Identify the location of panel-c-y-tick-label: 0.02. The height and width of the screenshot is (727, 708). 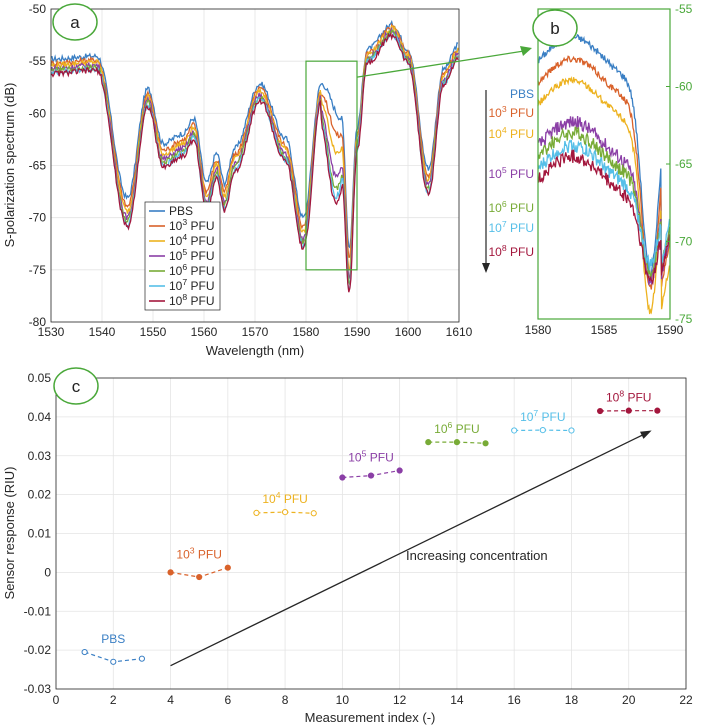
(40, 495).